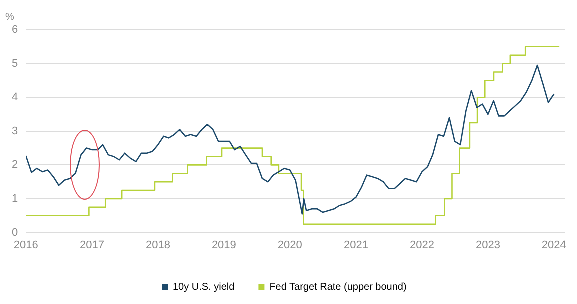  What do you see at coordinates (224, 245) in the screenshot?
I see `x-tick-label: 2019` at bounding box center [224, 245].